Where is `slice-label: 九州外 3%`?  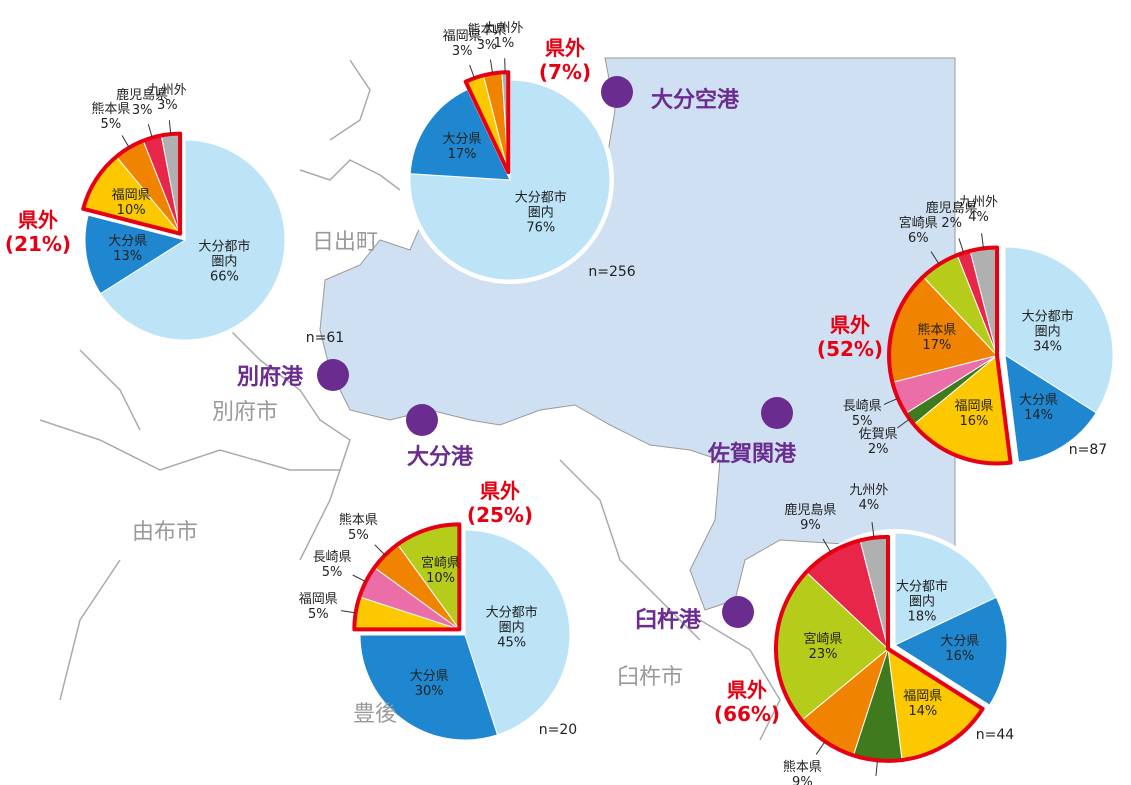 slice-label: 九州外 3% is located at coordinates (167, 98).